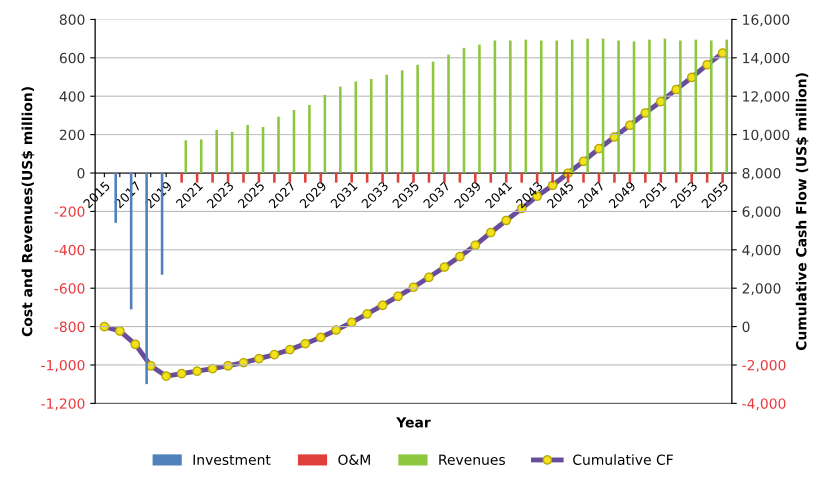  I want to click on legend-label: Investment, so click(232, 459).